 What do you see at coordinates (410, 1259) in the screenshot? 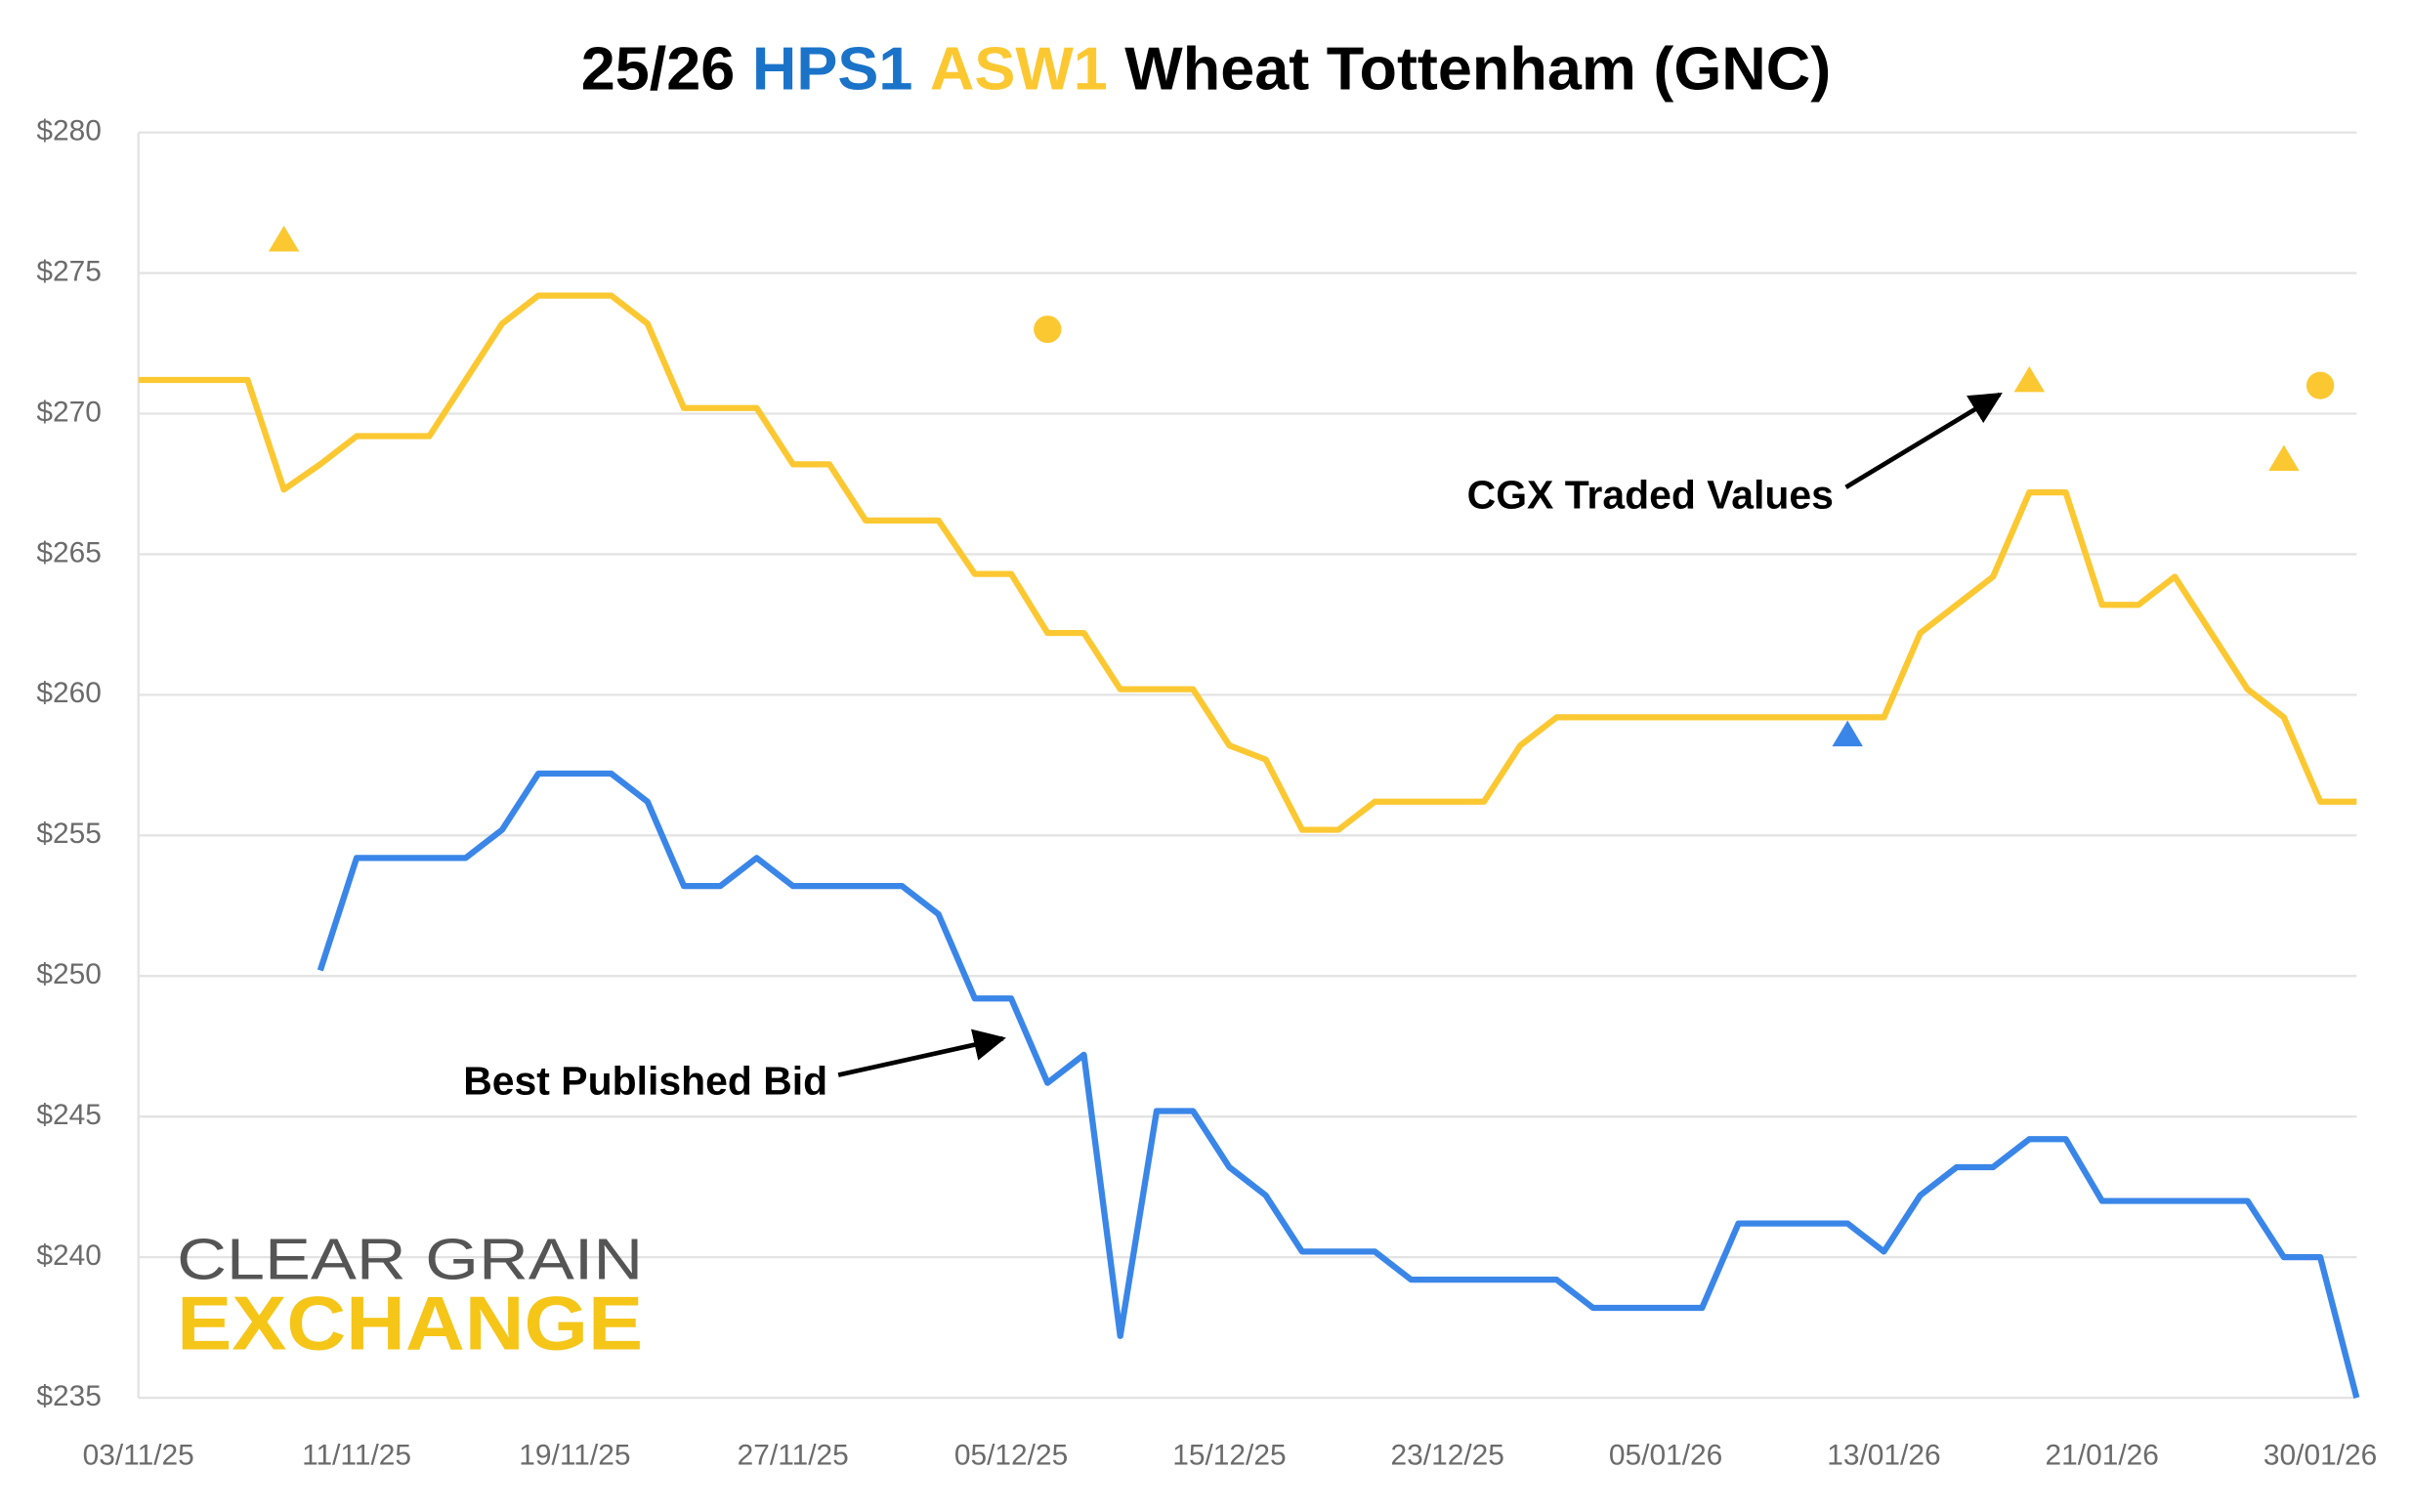
I see `logo-text: CLEAR GRAIN` at bounding box center [410, 1259].